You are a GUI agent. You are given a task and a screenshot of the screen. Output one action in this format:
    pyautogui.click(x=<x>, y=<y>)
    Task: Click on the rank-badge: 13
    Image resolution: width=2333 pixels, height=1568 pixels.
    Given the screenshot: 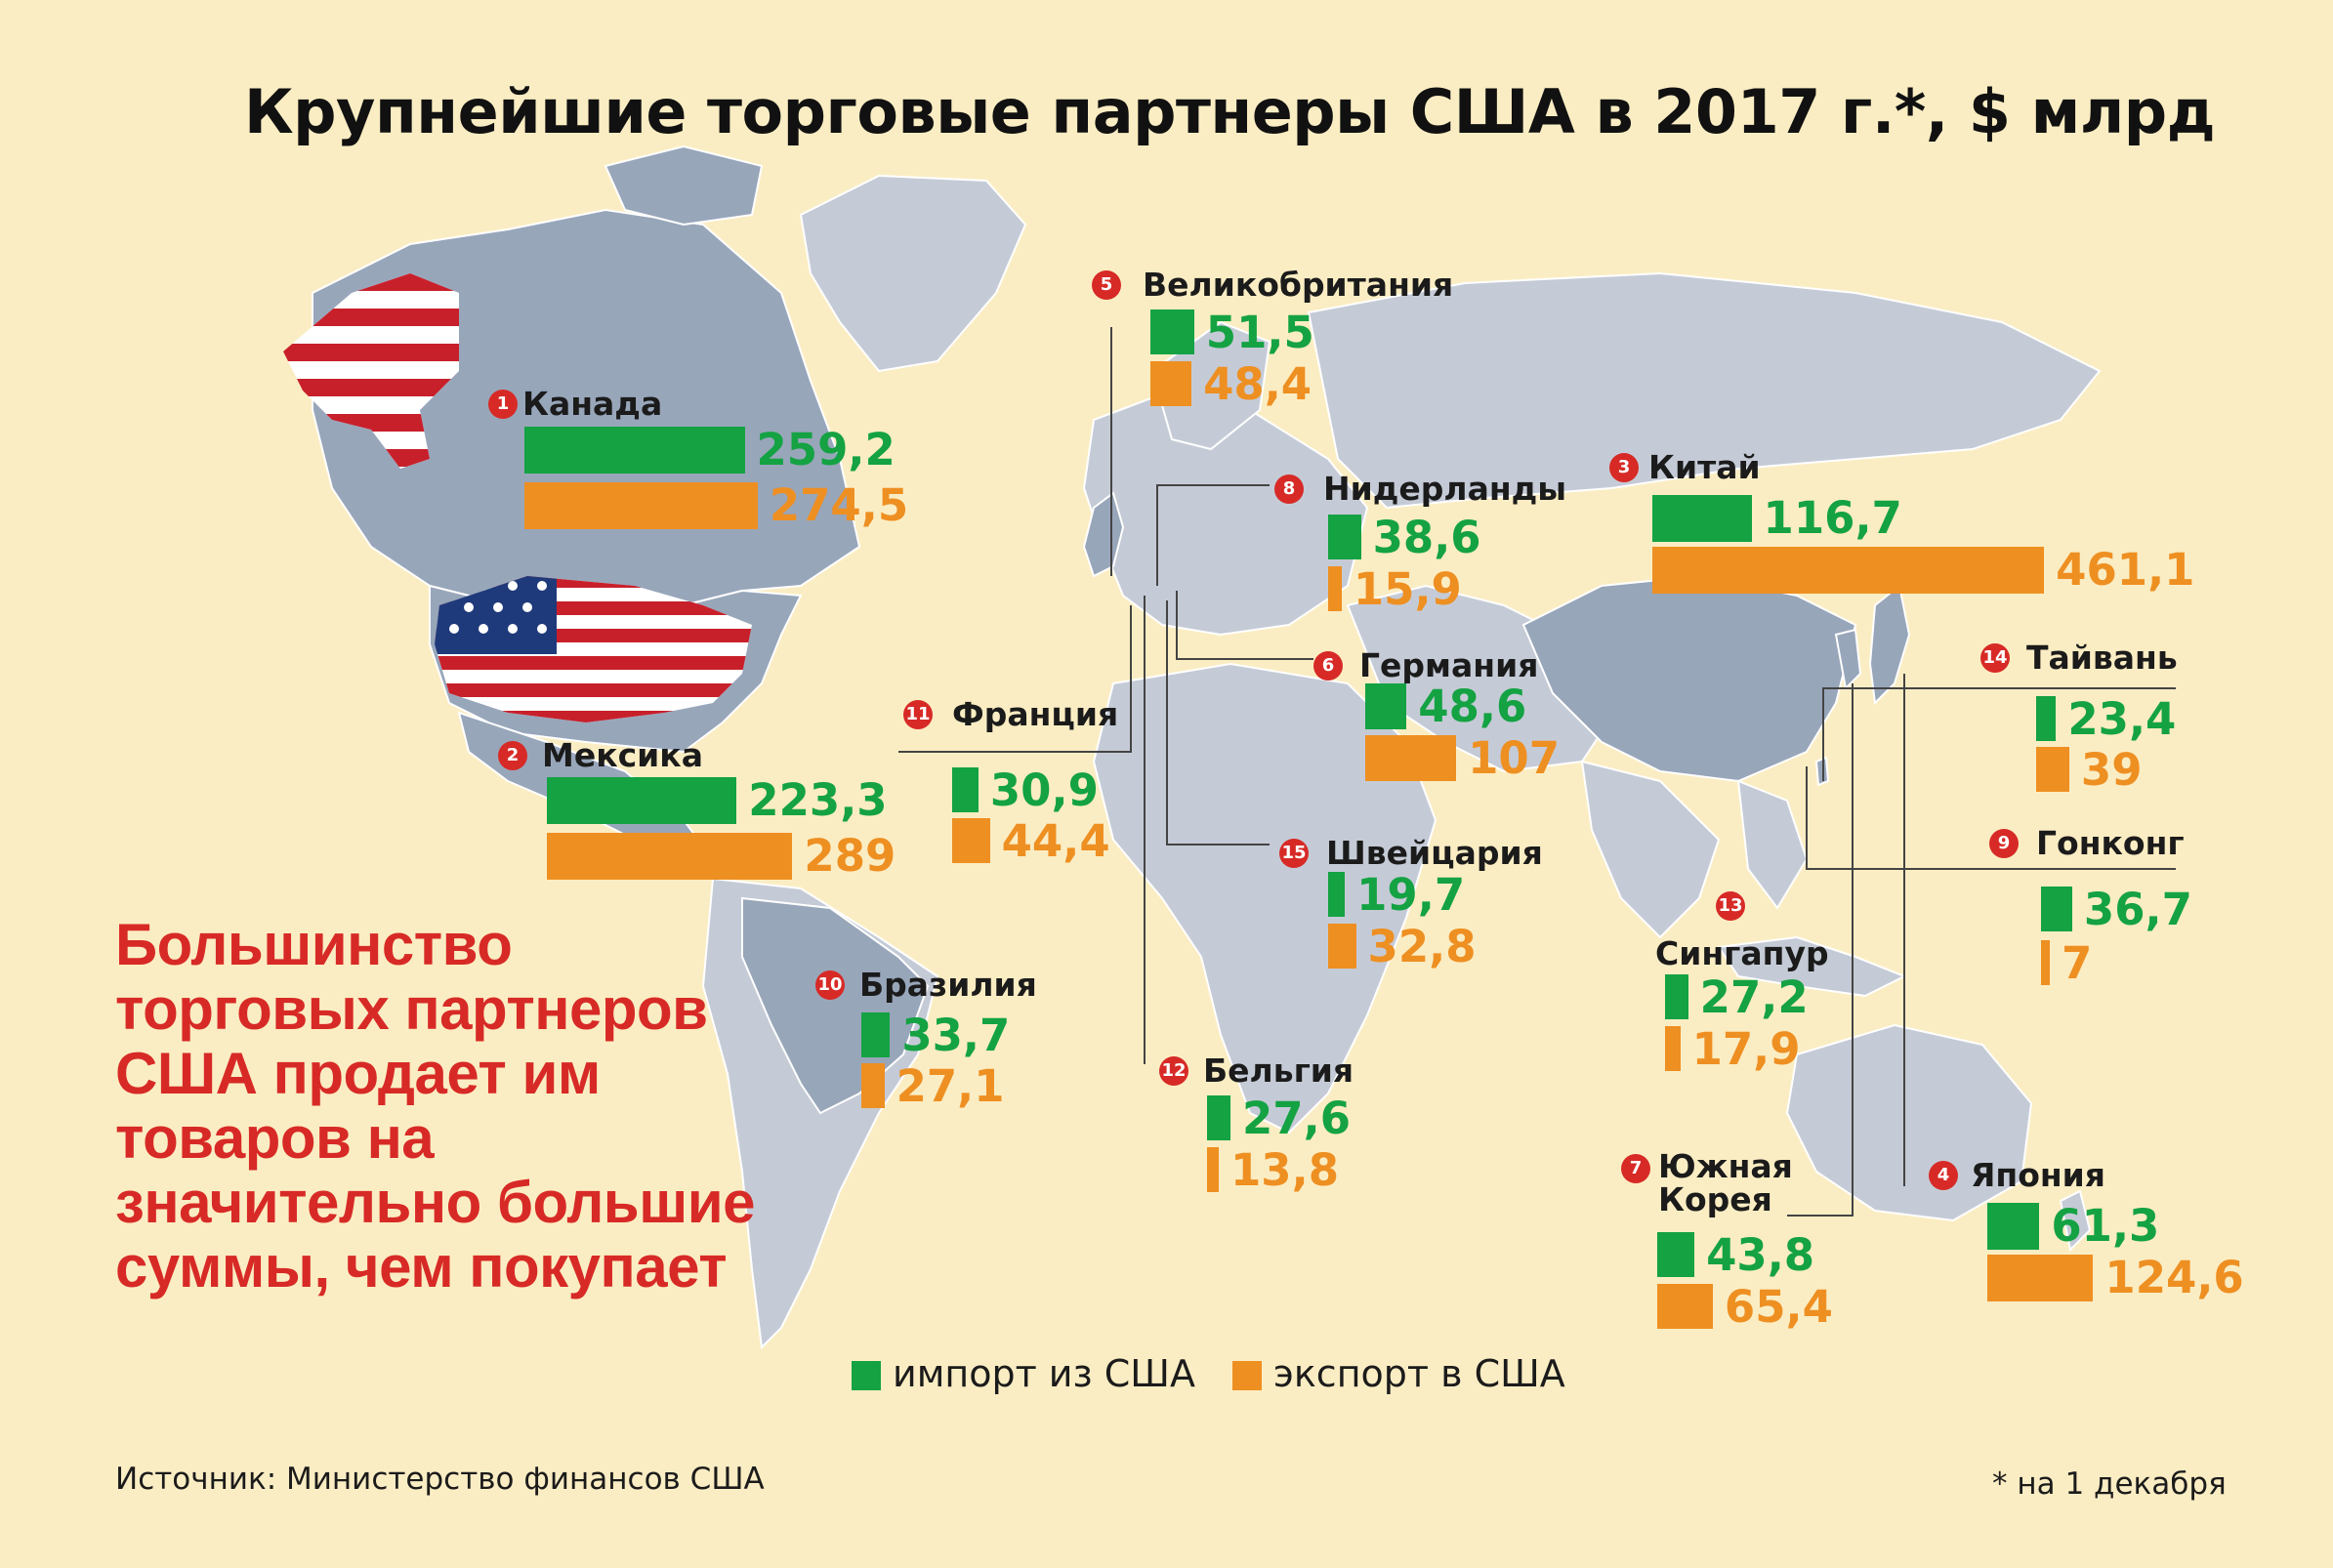 What is the action you would take?
    pyautogui.click(x=1730, y=906)
    